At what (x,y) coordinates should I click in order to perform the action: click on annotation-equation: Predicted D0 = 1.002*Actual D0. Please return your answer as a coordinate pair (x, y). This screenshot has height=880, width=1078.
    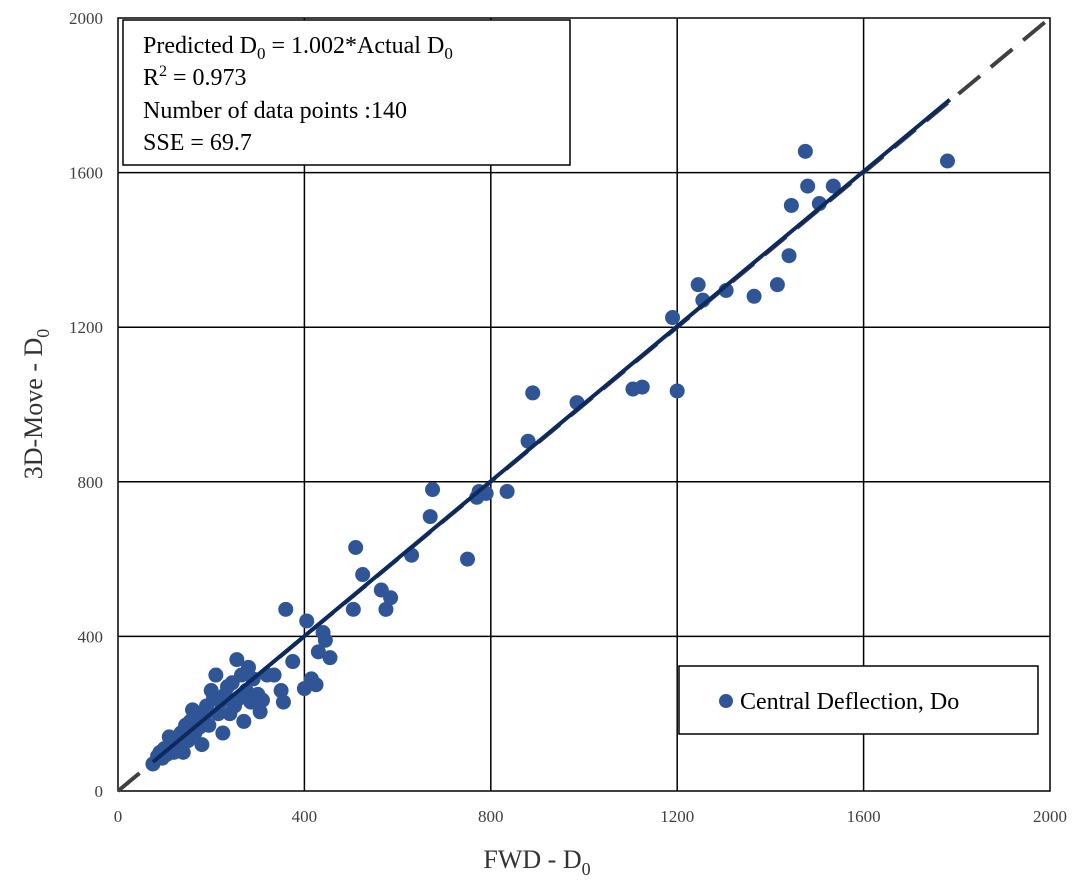
    Looking at the image, I should click on (298, 48).